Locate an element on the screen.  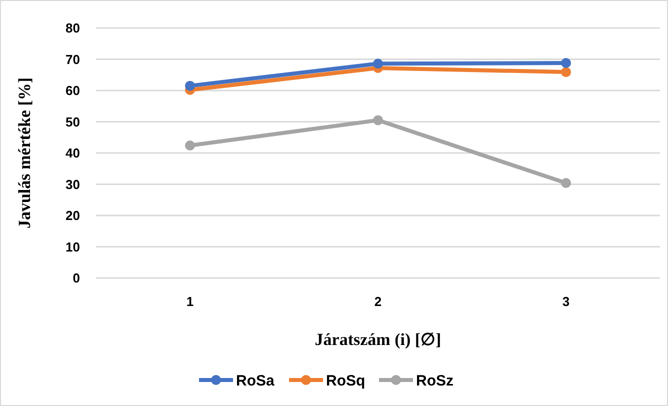
y-tick-label: 50 is located at coordinates (73, 122).